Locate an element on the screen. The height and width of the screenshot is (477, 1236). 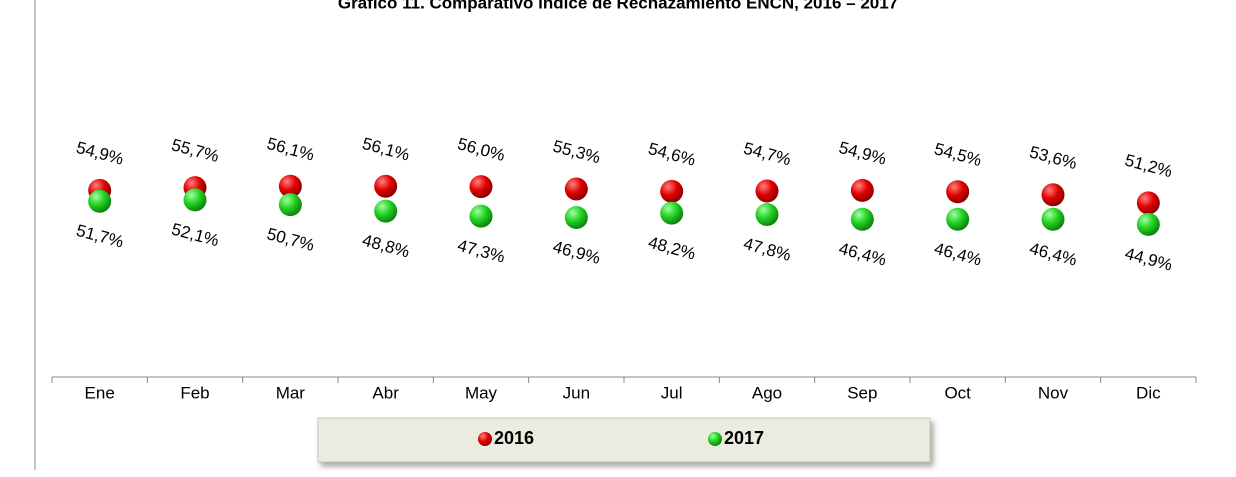
data-label: 56,0% is located at coordinates (481, 149).